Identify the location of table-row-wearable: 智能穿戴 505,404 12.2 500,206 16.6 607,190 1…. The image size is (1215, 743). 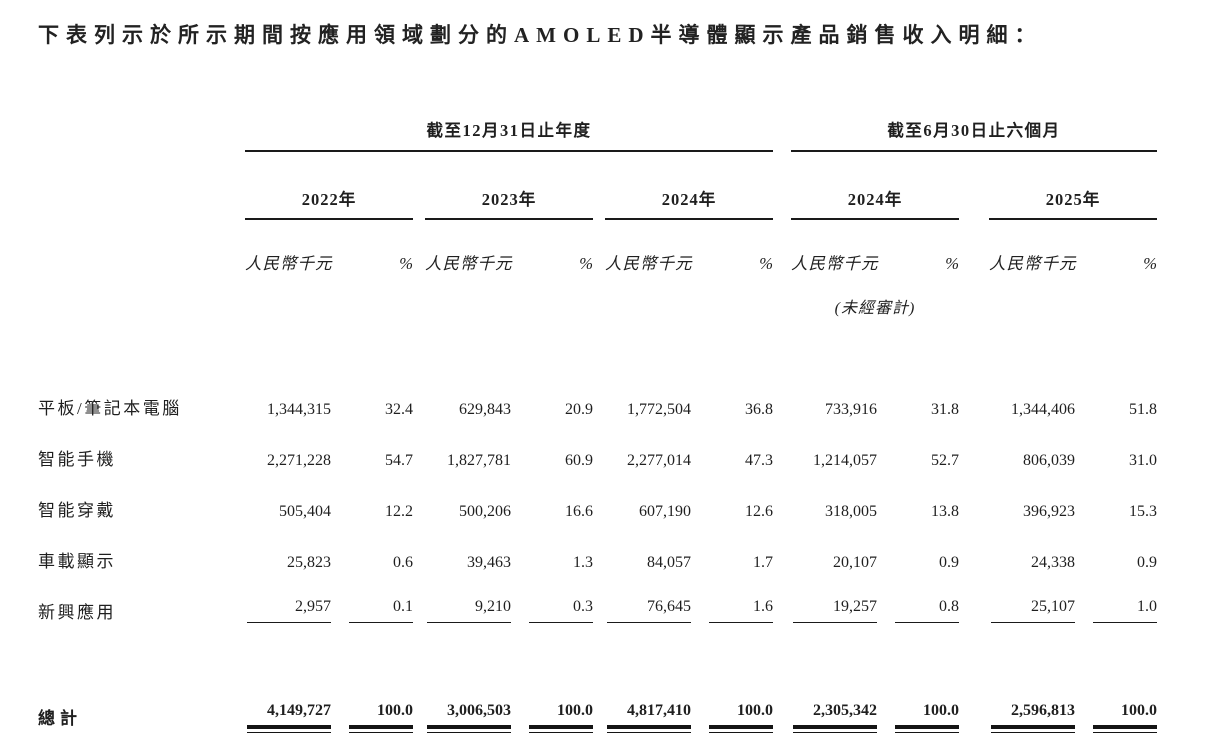
(597, 503).